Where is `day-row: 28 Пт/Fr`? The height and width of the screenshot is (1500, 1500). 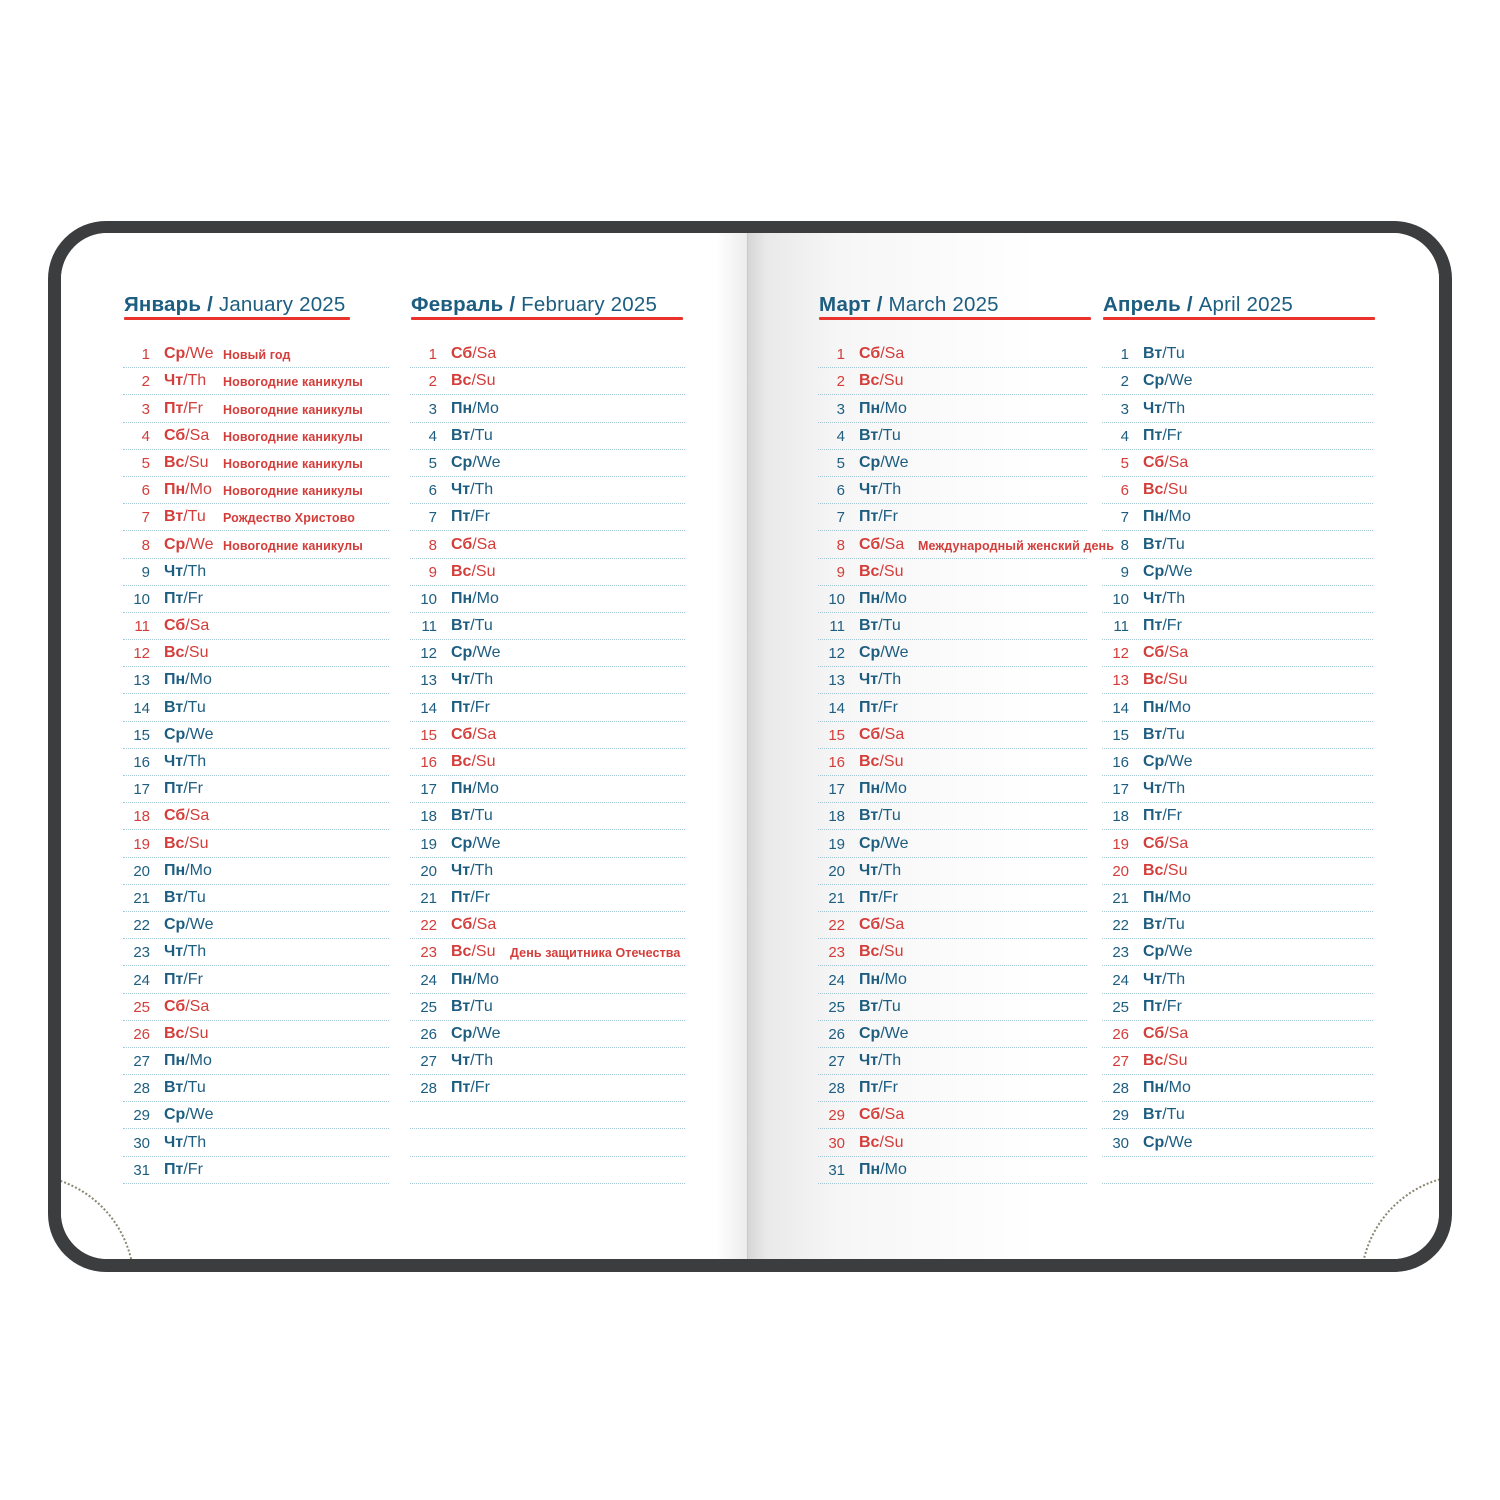
day-row: 28 Пт/Fr is located at coordinates (952, 1089).